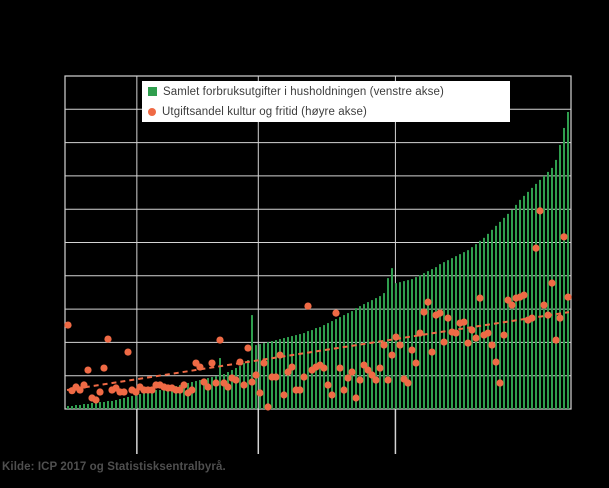  Describe the element at coordinates (318, 351) in the screenshot. I see `trend-line` at that location.